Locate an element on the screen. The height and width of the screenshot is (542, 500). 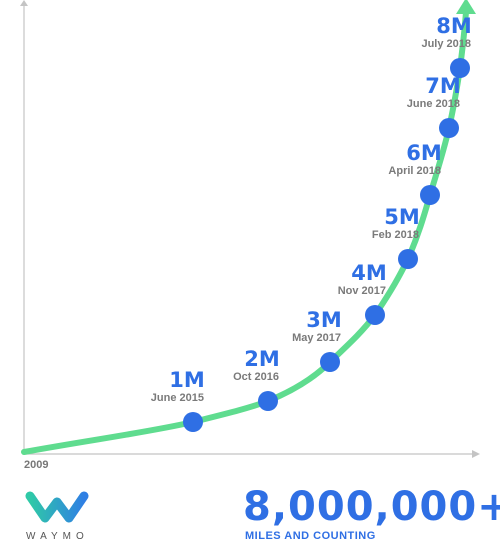
data-point-date-label: May 2017 is located at coordinates (316, 338).